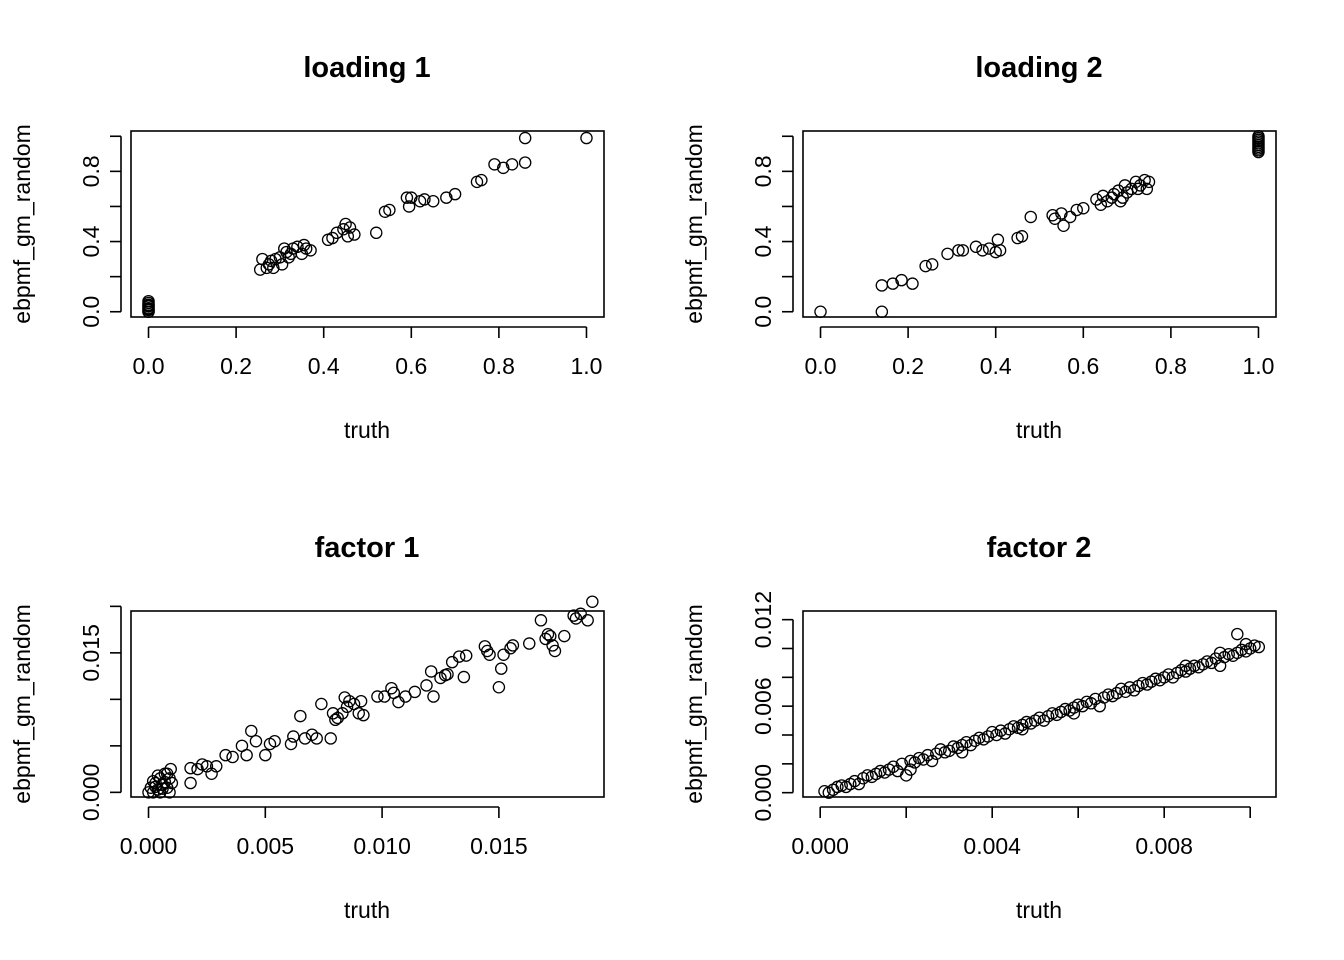  Describe the element at coordinates (382, 846) in the screenshot. I see `x-tick-label: 0.010` at that location.